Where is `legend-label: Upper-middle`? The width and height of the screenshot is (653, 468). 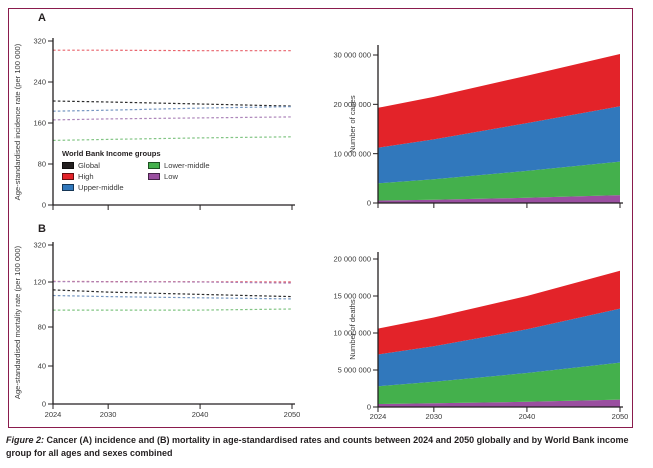
legend-label: Upper-middle is located at coordinates (101, 187).